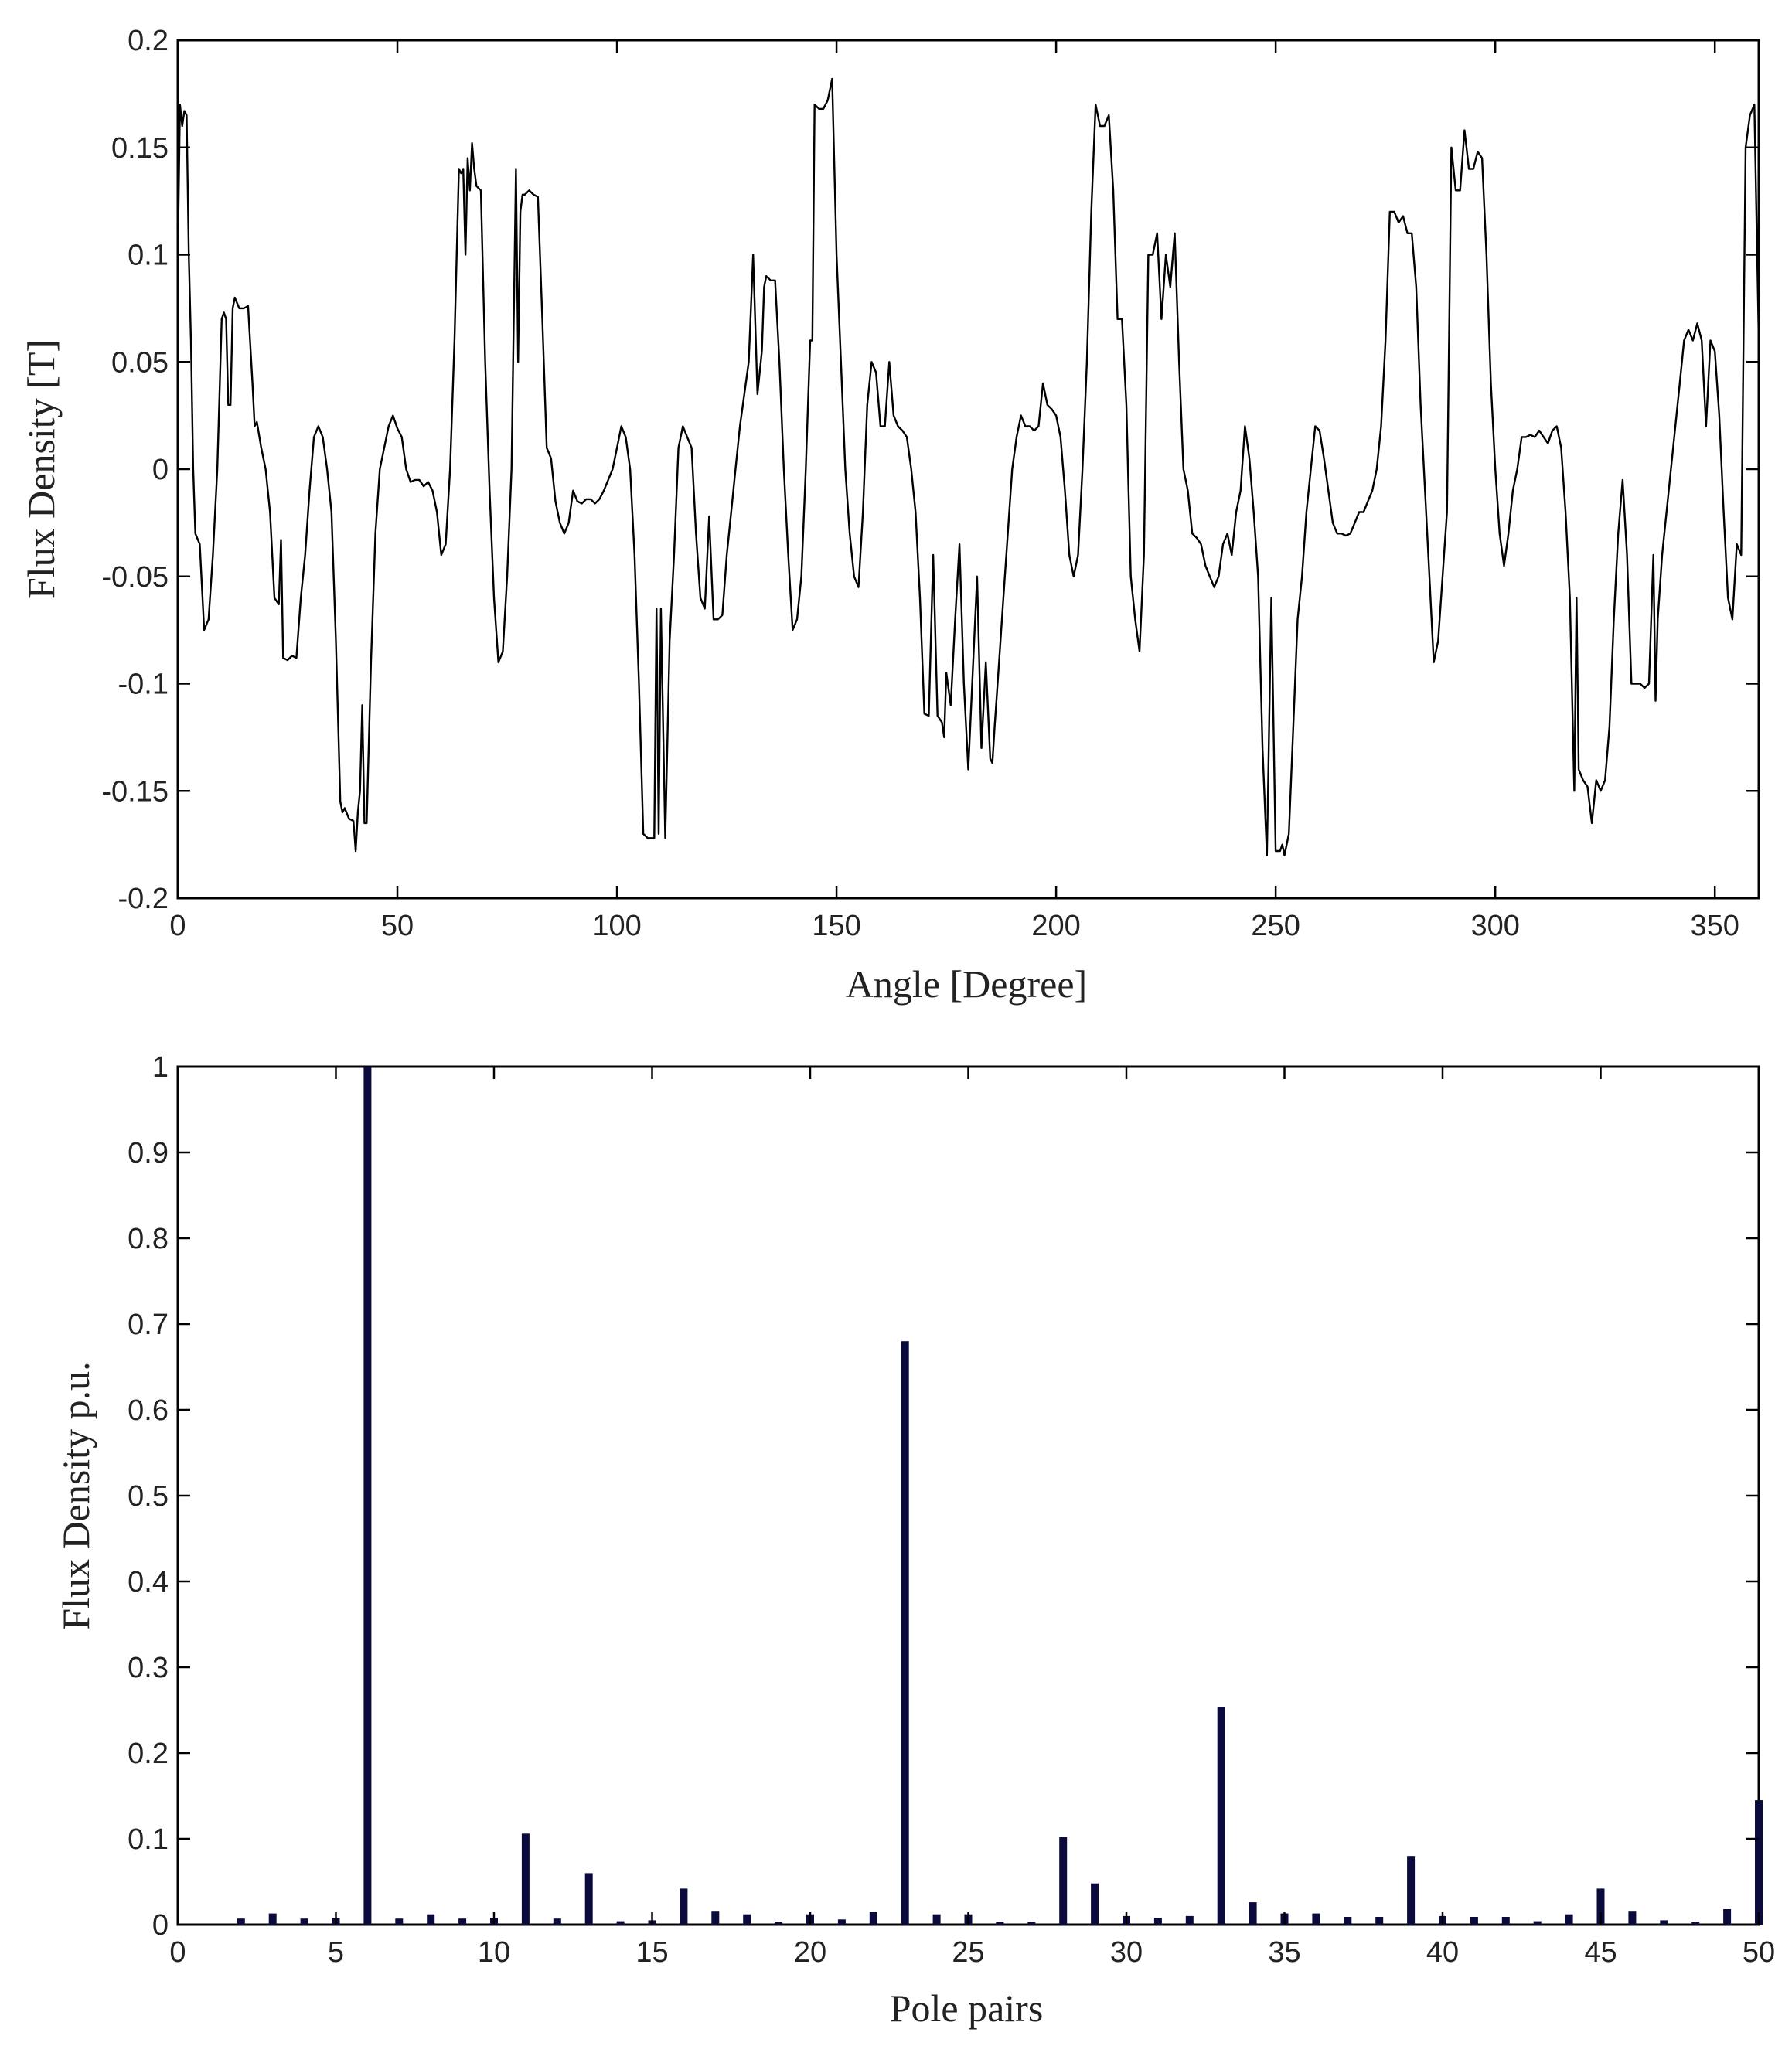 This screenshot has width=1792, height=2063. What do you see at coordinates (135, 791) in the screenshot?
I see `top-y-tick-label: -0.15` at bounding box center [135, 791].